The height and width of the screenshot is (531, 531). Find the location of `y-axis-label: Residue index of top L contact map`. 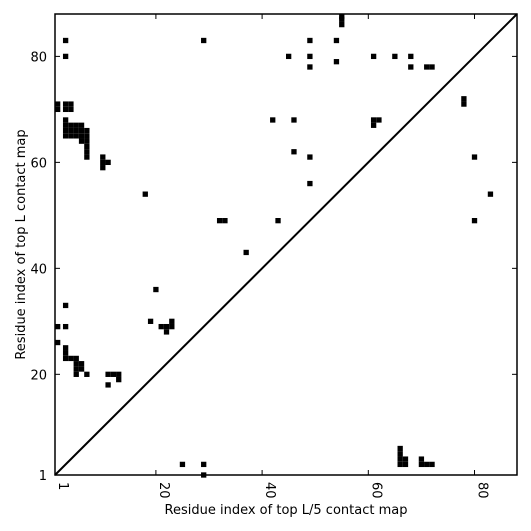

y-axis-label: Residue index of top L contact map is located at coordinates (21, 244).